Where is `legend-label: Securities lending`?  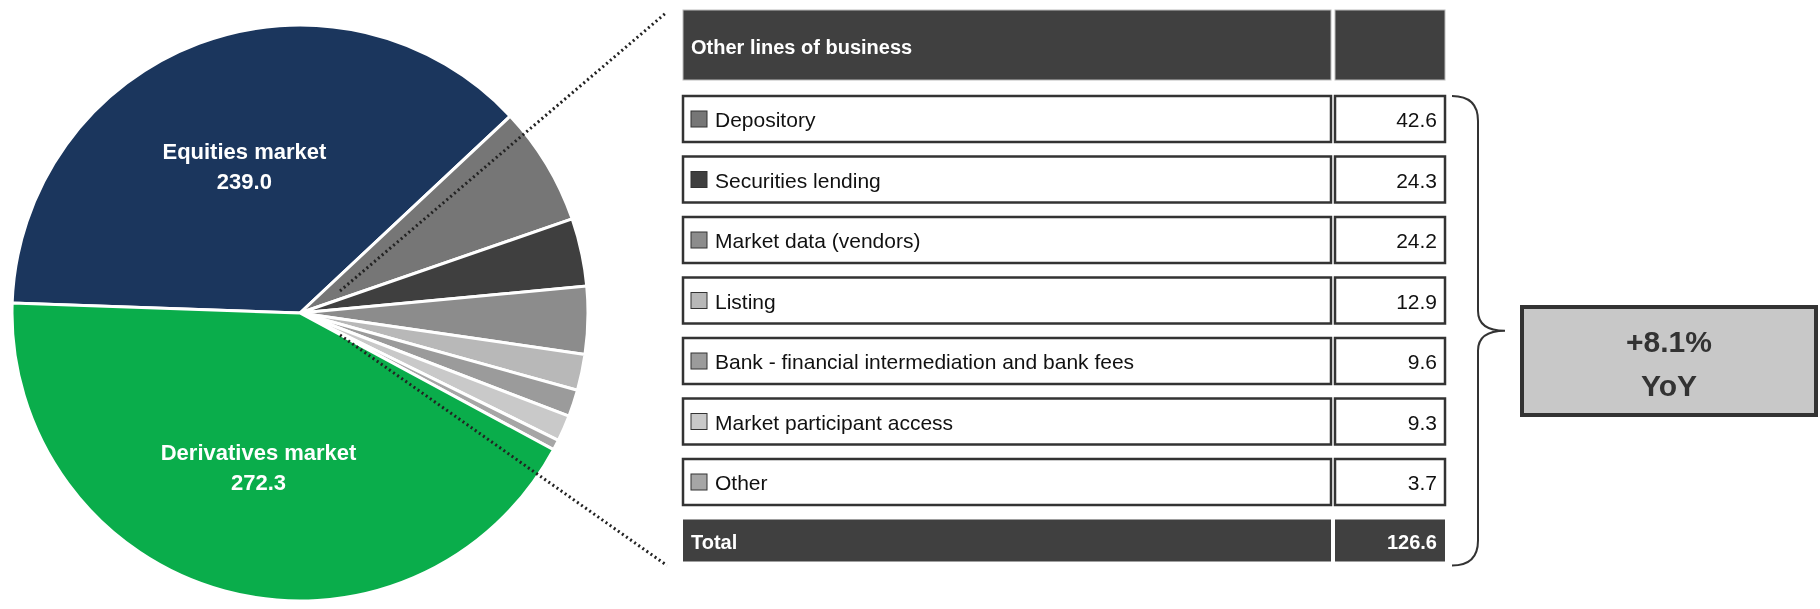
legend-label: Securities lending is located at coordinates (798, 180).